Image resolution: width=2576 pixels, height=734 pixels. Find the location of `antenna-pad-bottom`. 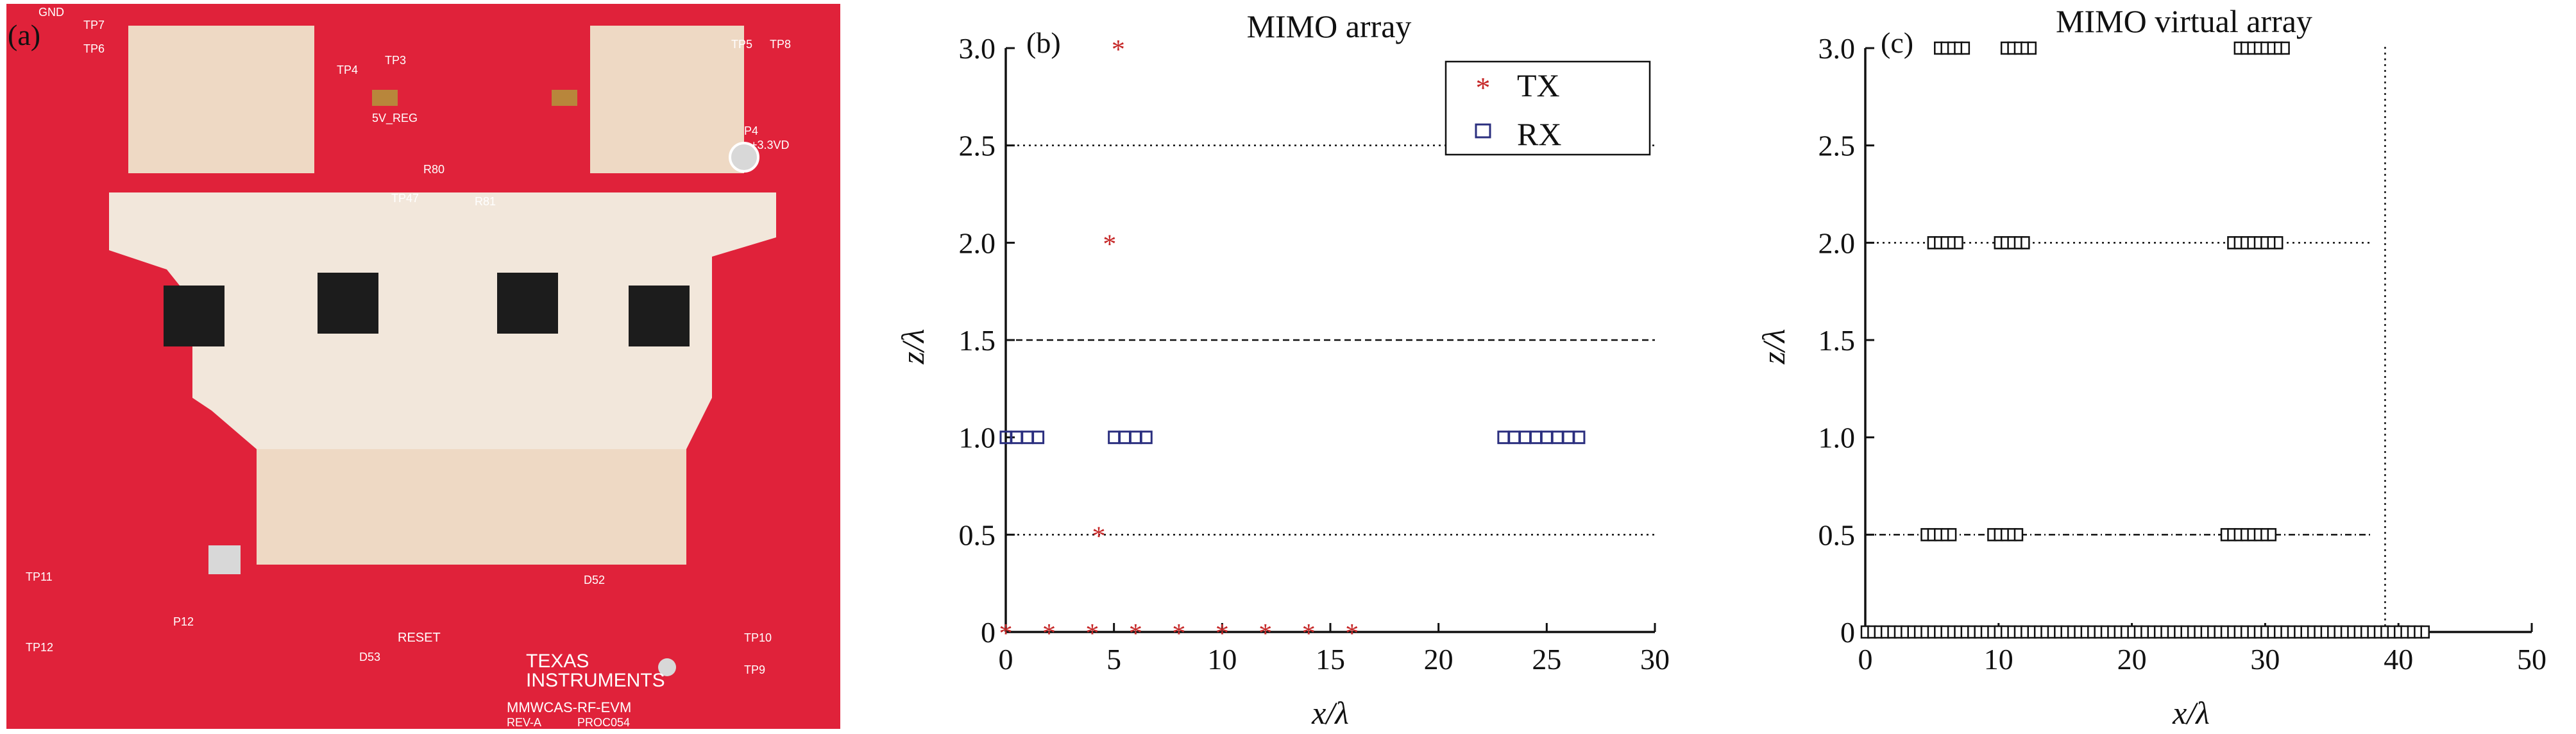

antenna-pad-bottom is located at coordinates (471, 507).